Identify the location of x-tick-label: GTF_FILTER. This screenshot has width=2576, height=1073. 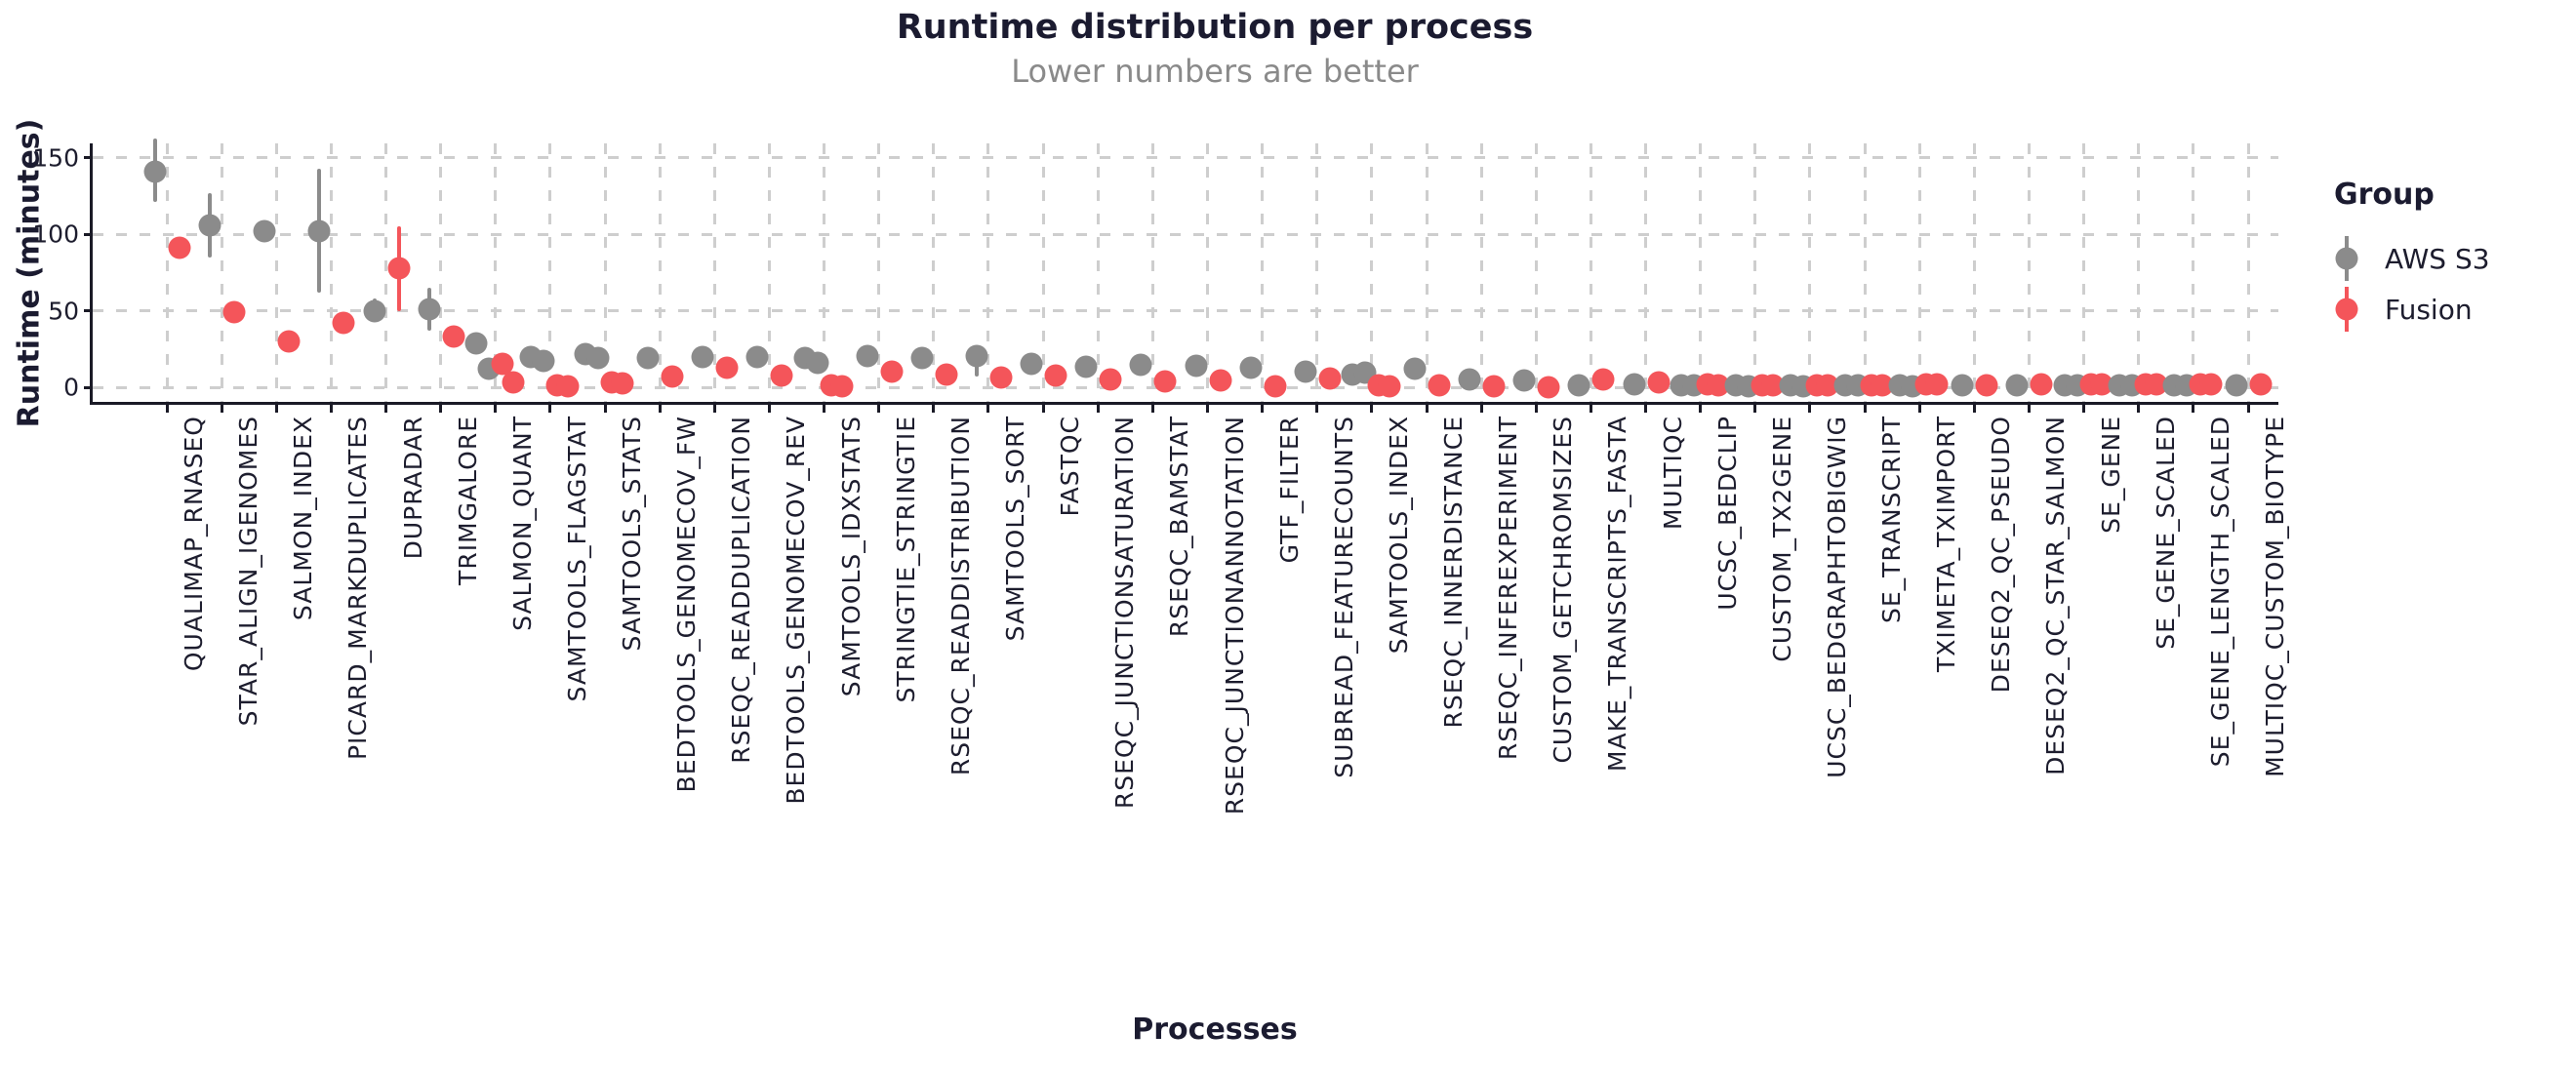
(1289, 490).